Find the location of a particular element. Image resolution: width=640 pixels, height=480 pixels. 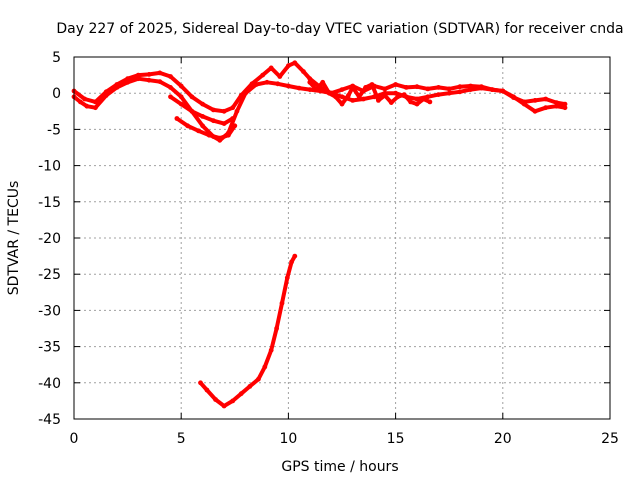

y-tick-label: 0 is located at coordinates (56, 94).